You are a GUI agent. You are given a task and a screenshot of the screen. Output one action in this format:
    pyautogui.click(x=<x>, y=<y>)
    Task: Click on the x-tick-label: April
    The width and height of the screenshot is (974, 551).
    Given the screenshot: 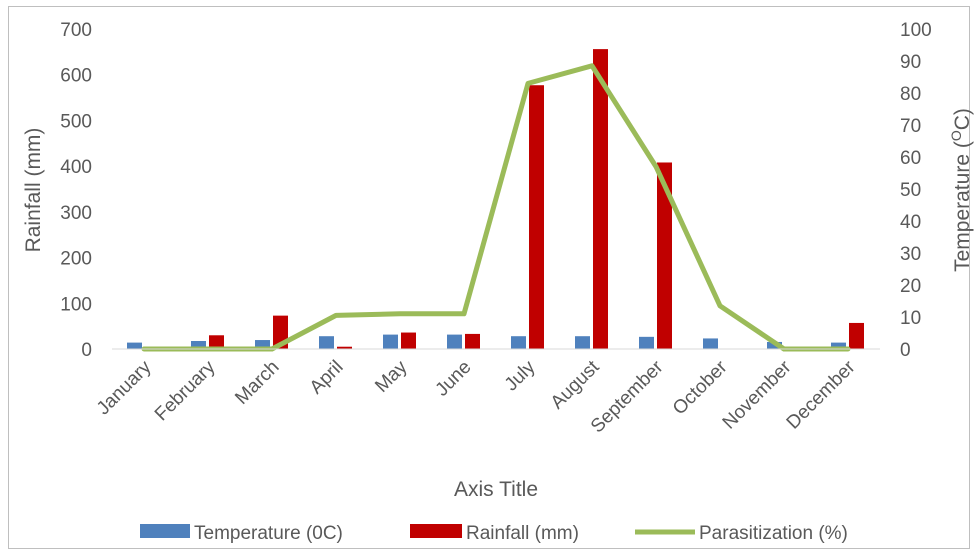 What is the action you would take?
    pyautogui.click(x=327, y=378)
    